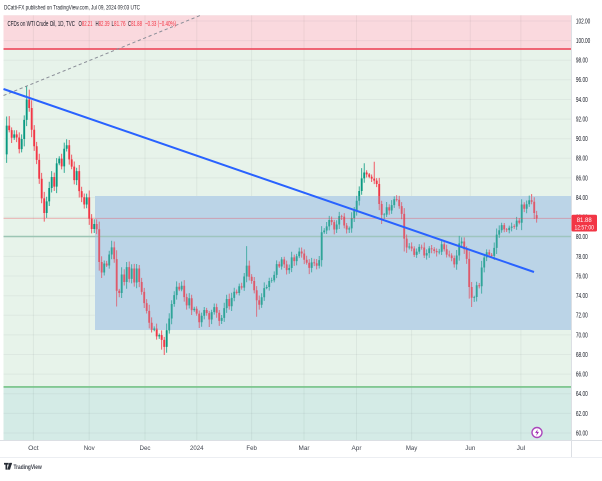  Describe the element at coordinates (135, 23) in the screenshot. I see `svg-text: C81.88` at that location.